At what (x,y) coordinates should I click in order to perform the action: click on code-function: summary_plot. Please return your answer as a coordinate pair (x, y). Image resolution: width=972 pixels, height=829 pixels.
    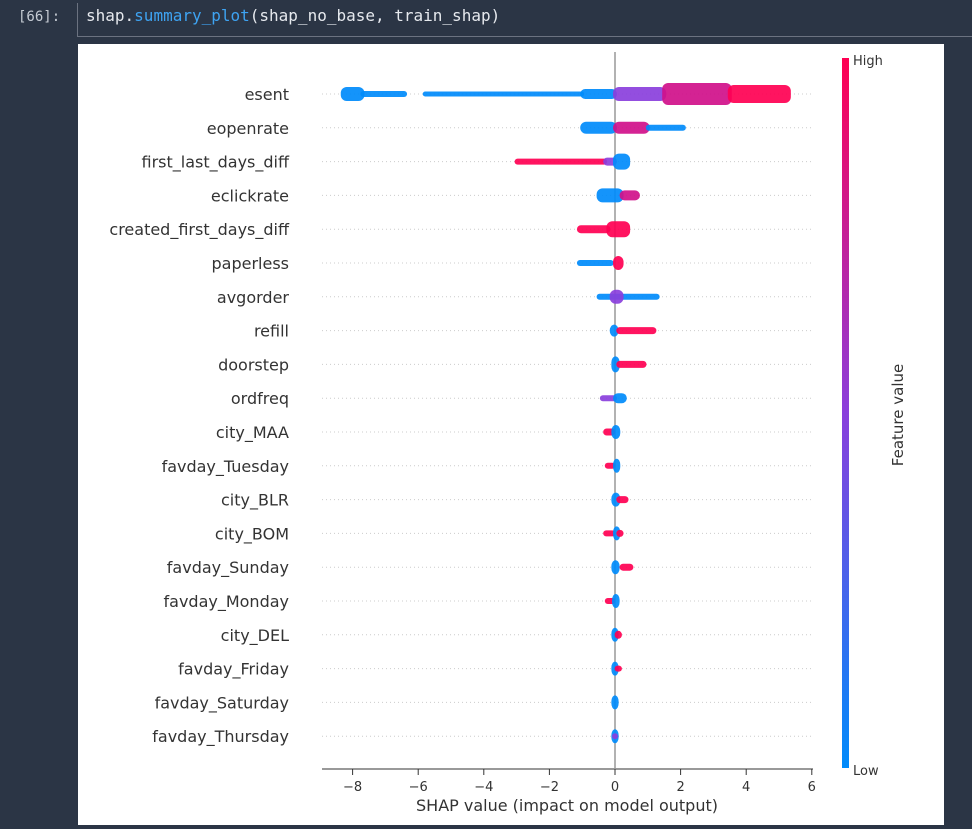
    Looking at the image, I should click on (192, 15).